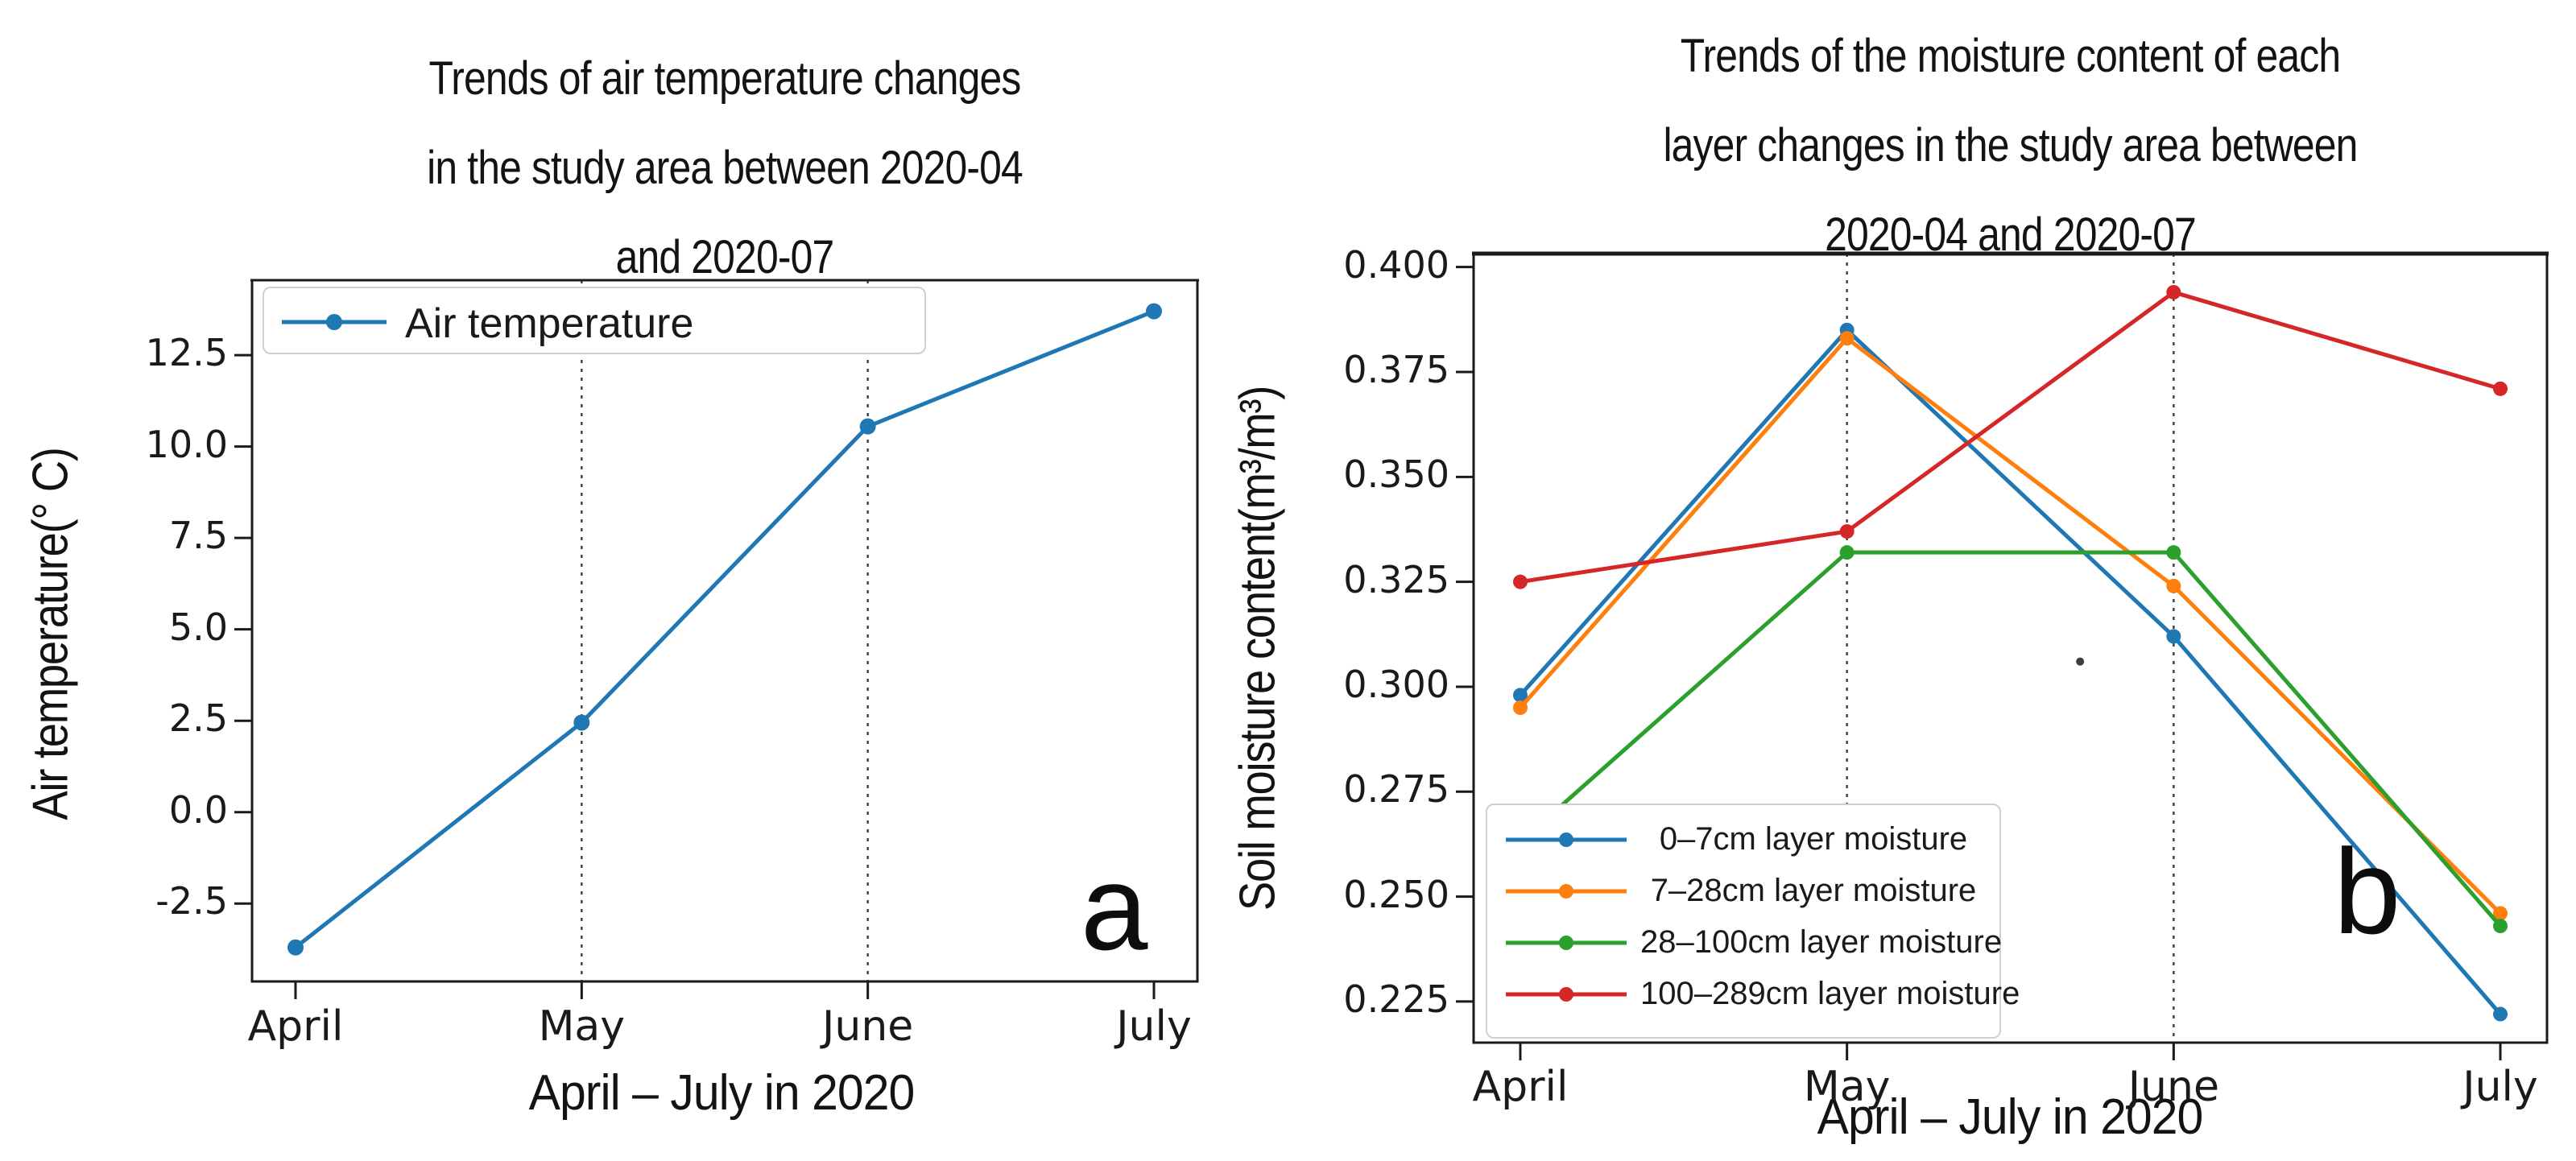 The width and height of the screenshot is (2576, 1161). I want to click on panel-a-legend: Air temperature, so click(594, 321).